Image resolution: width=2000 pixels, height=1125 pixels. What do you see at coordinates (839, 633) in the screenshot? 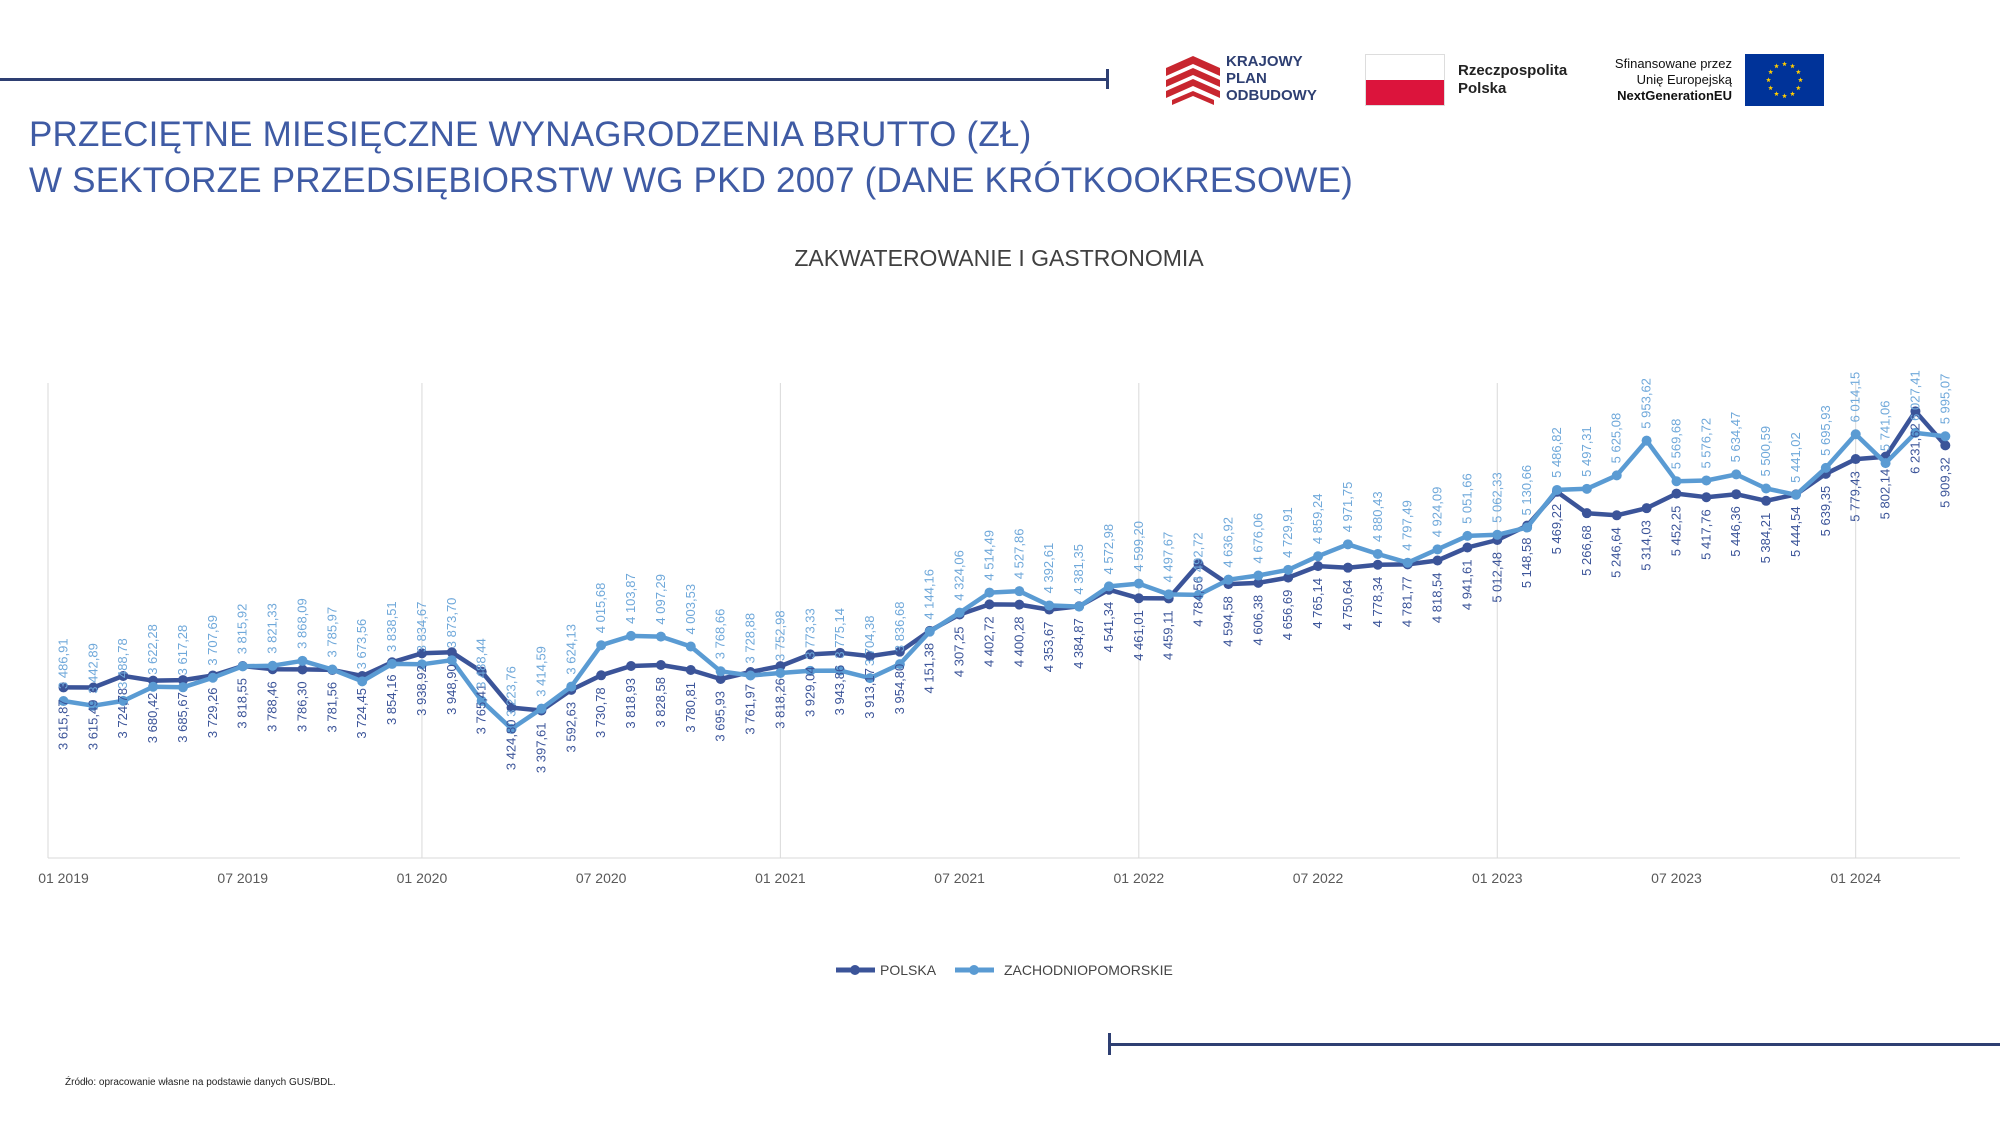
I see `data-label-zachodniopomorskie: 3 775,14` at bounding box center [839, 633].